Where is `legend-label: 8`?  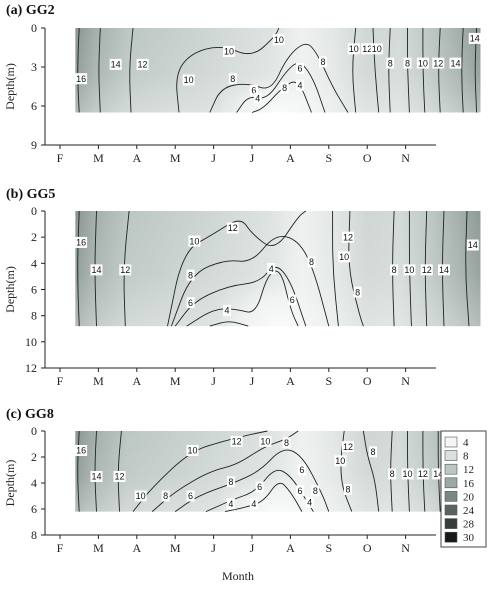 legend-label: 8 is located at coordinates (466, 457).